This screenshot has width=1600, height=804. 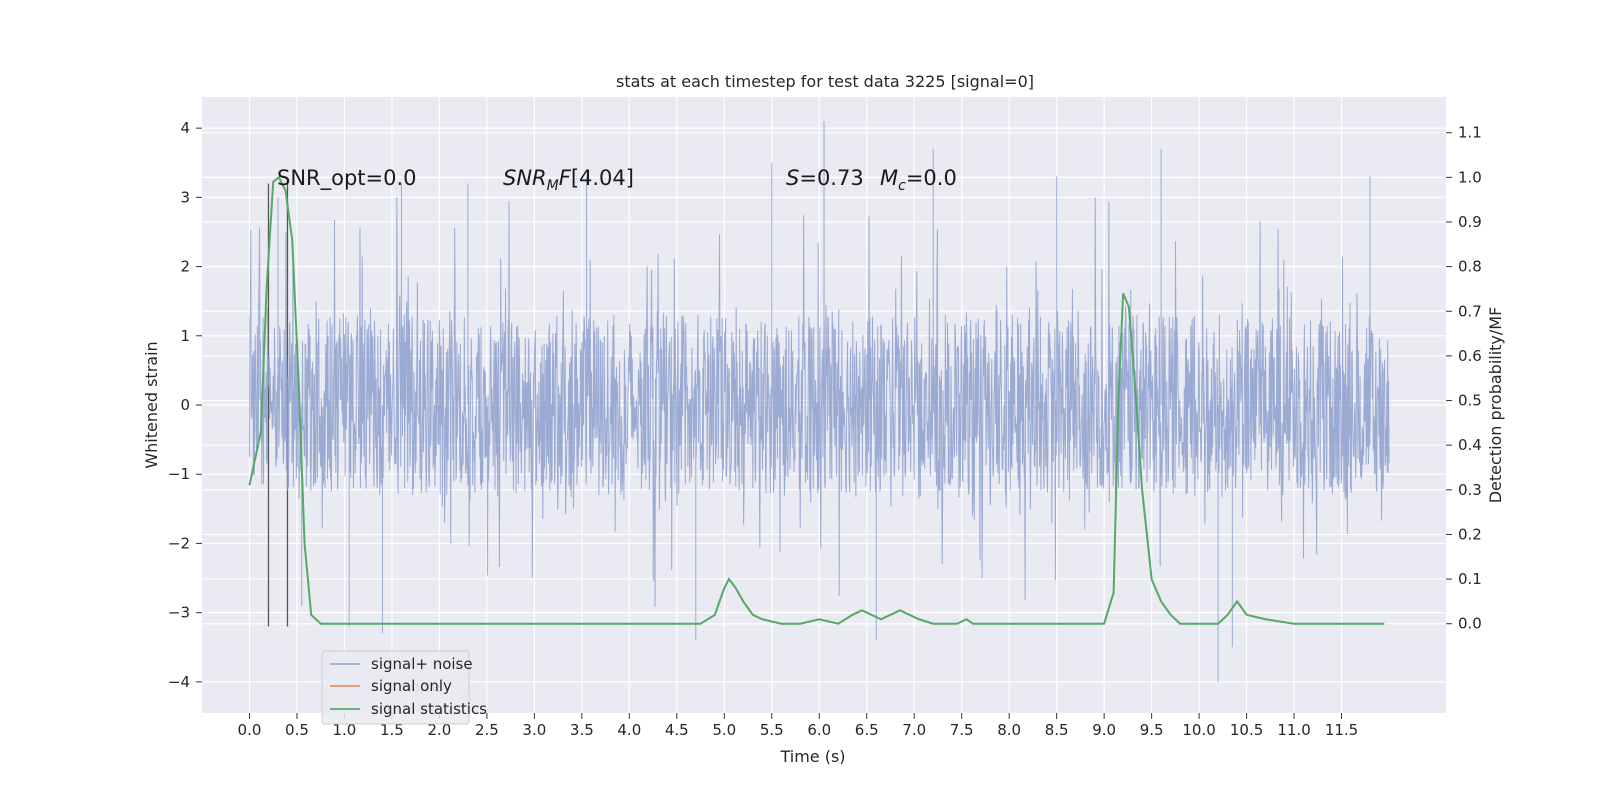 I want to click on x-tick-label: 0.5, so click(x=297, y=730).